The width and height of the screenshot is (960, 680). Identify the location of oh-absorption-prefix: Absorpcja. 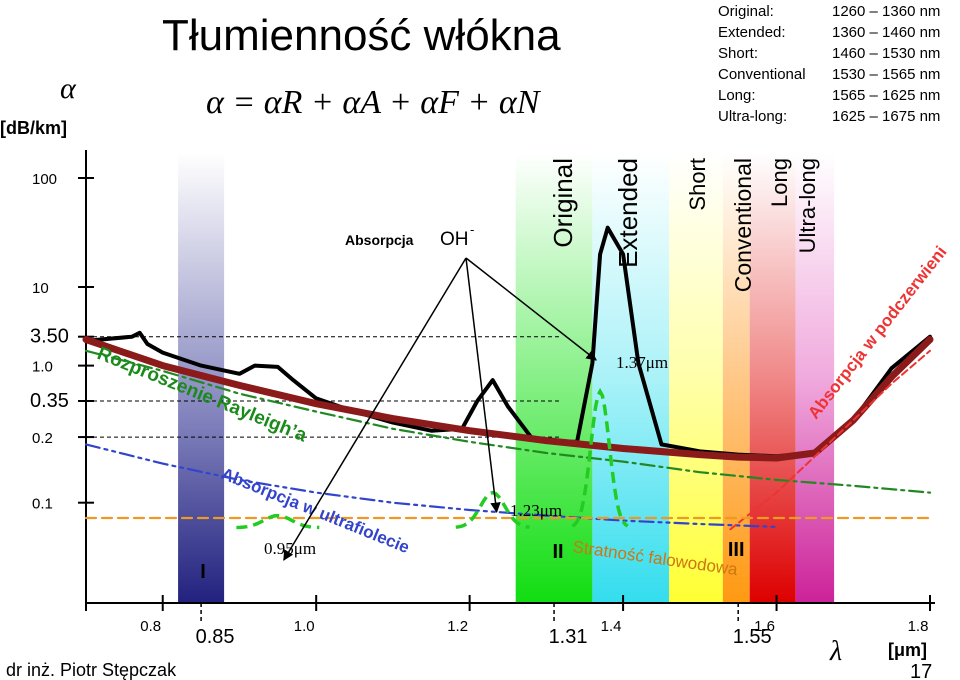
(379, 240).